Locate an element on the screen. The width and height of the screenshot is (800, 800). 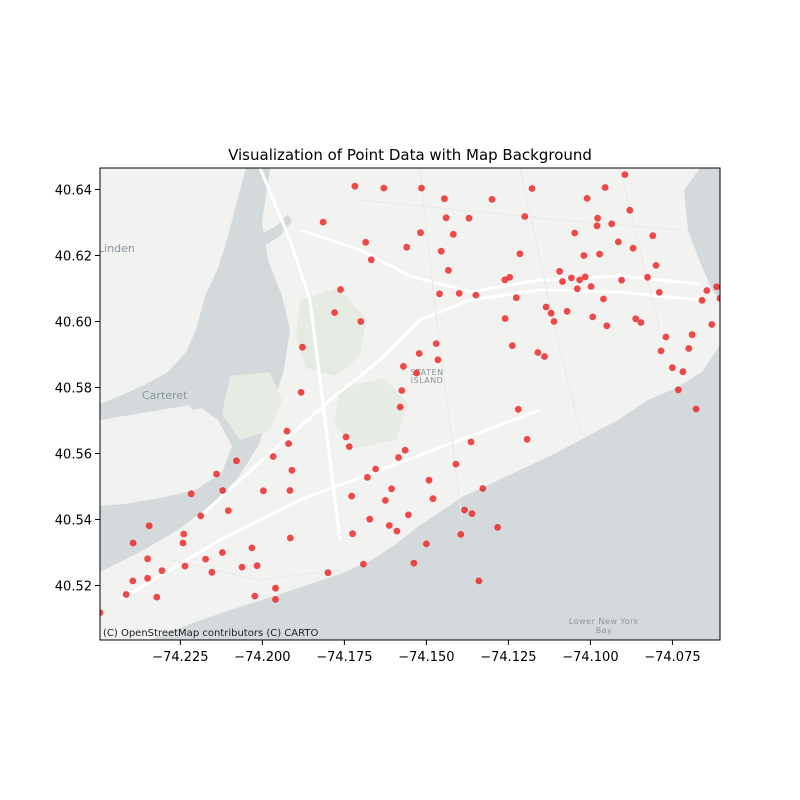
y-tick-label: 40.52 is located at coordinates (73, 587).